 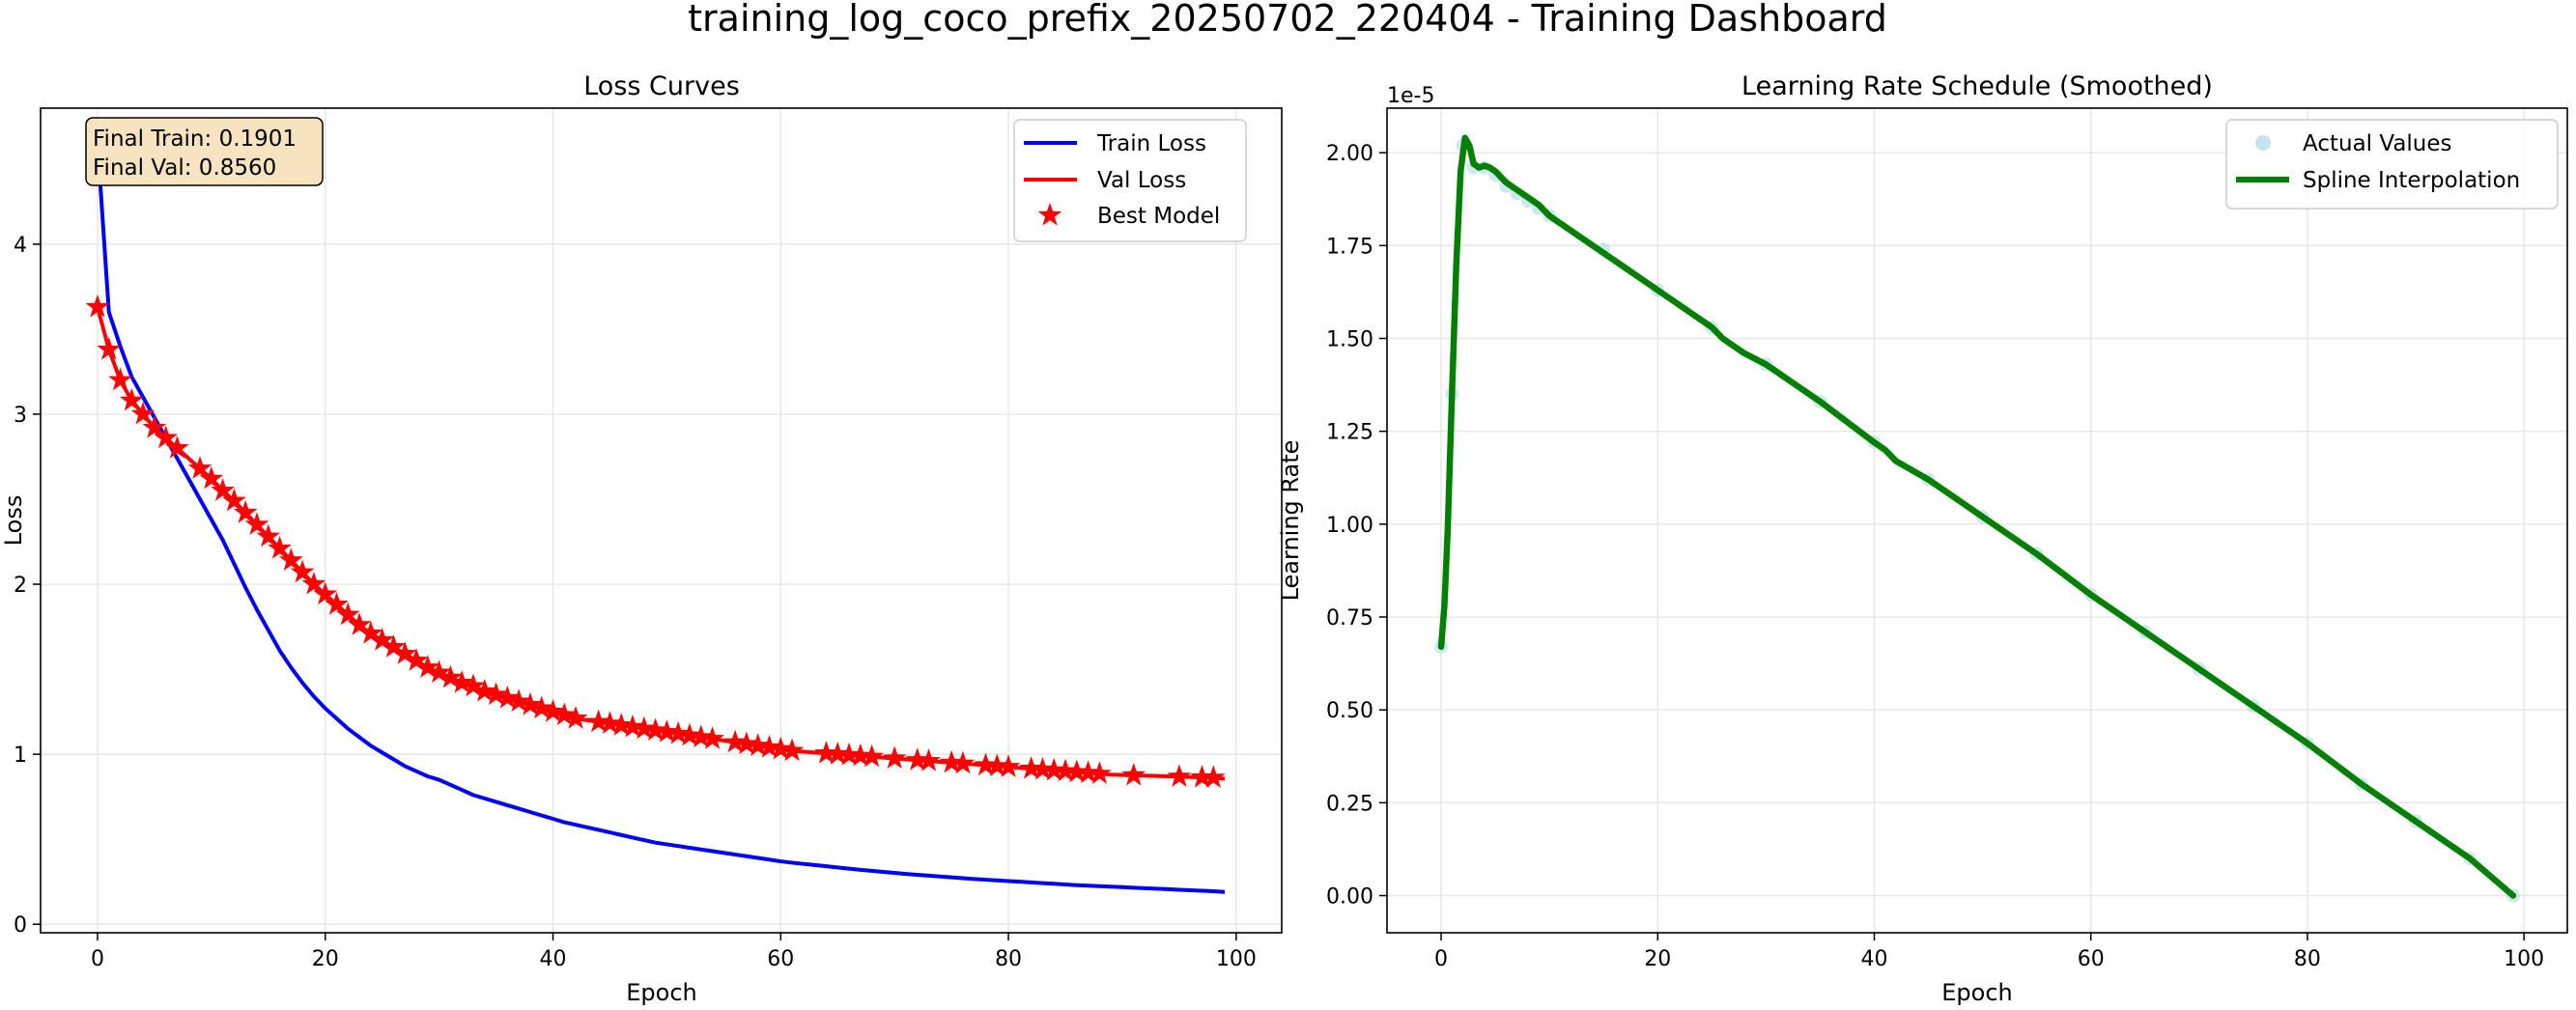 What do you see at coordinates (1441, 959) in the screenshot?
I see `lr-xtick-label: 0` at bounding box center [1441, 959].